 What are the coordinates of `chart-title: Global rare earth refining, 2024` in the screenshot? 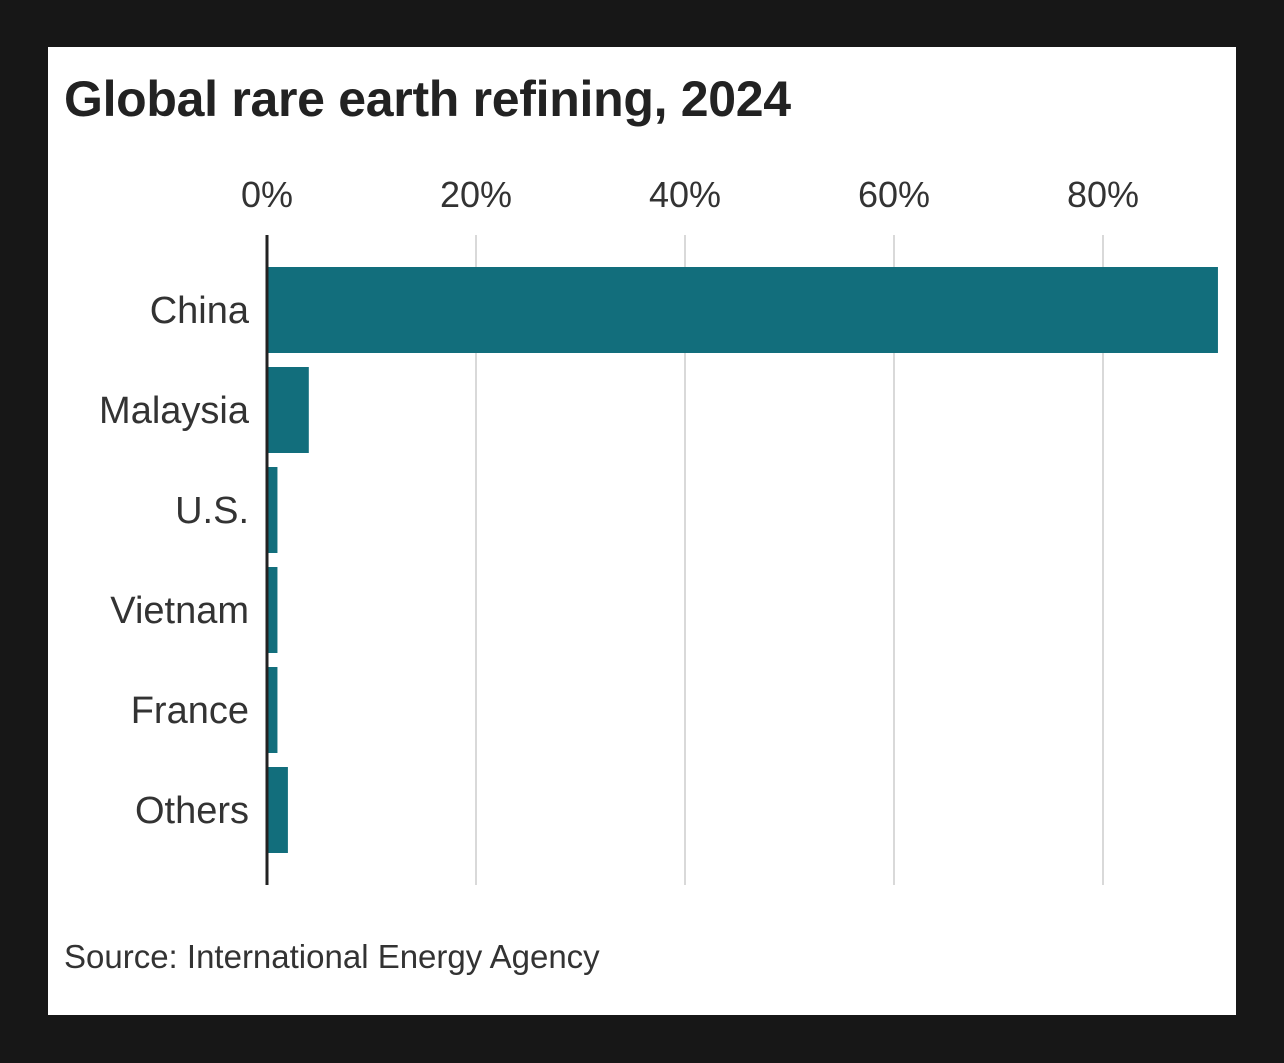 It's located at (427, 99).